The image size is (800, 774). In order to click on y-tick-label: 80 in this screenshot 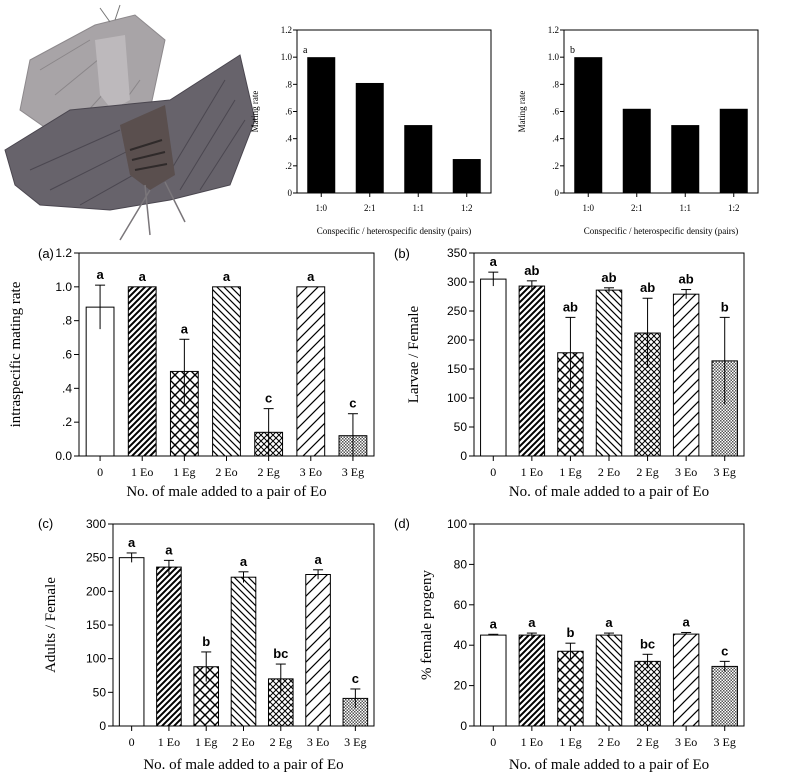, I will do `click(461, 564)`.